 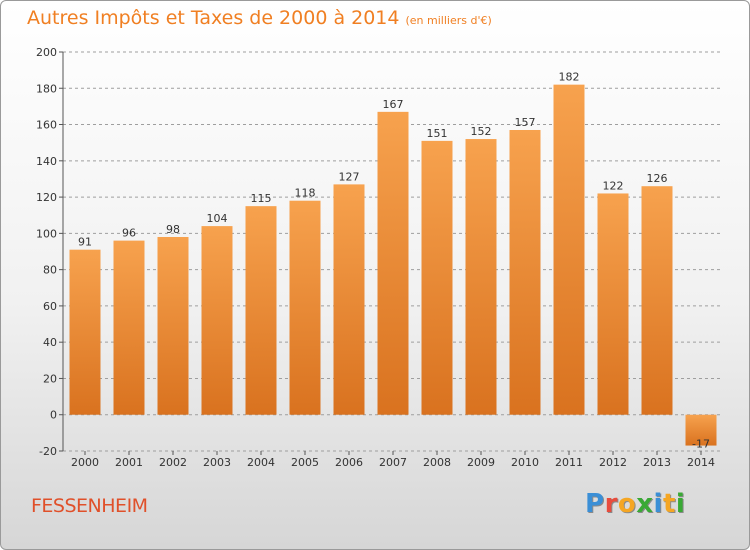 What do you see at coordinates (525, 122) in the screenshot?
I see `value-label: 157` at bounding box center [525, 122].